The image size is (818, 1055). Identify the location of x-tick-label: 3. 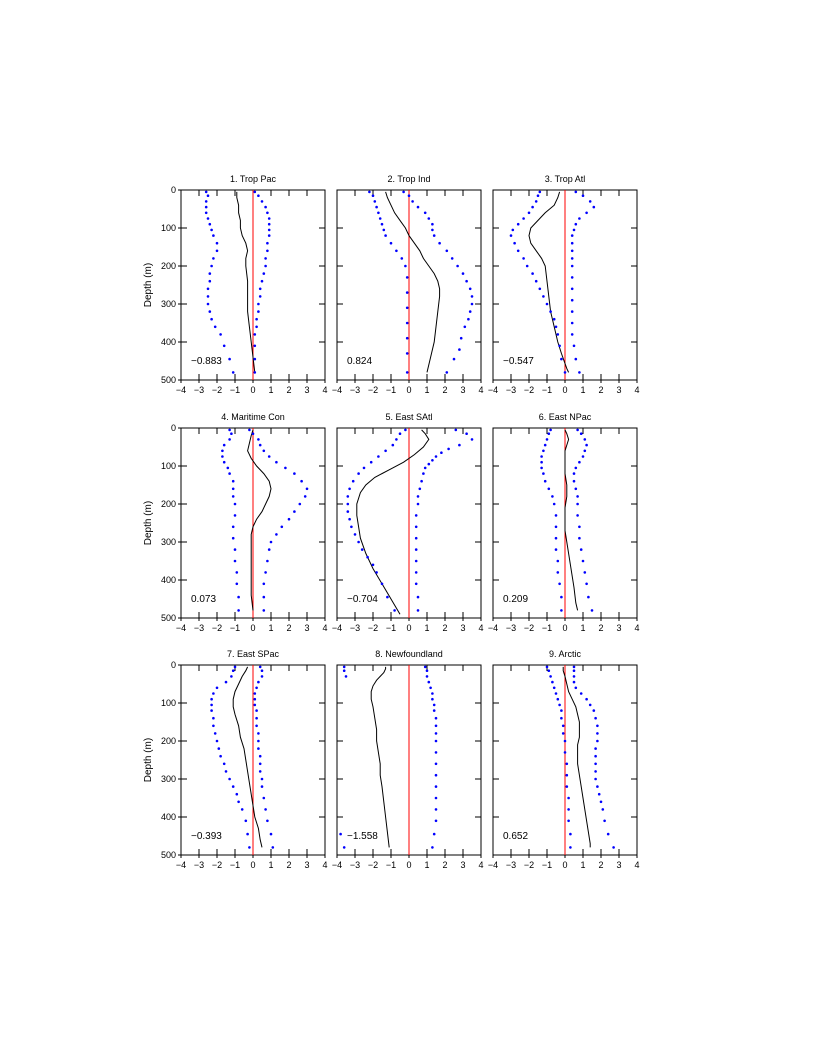
(306, 628).